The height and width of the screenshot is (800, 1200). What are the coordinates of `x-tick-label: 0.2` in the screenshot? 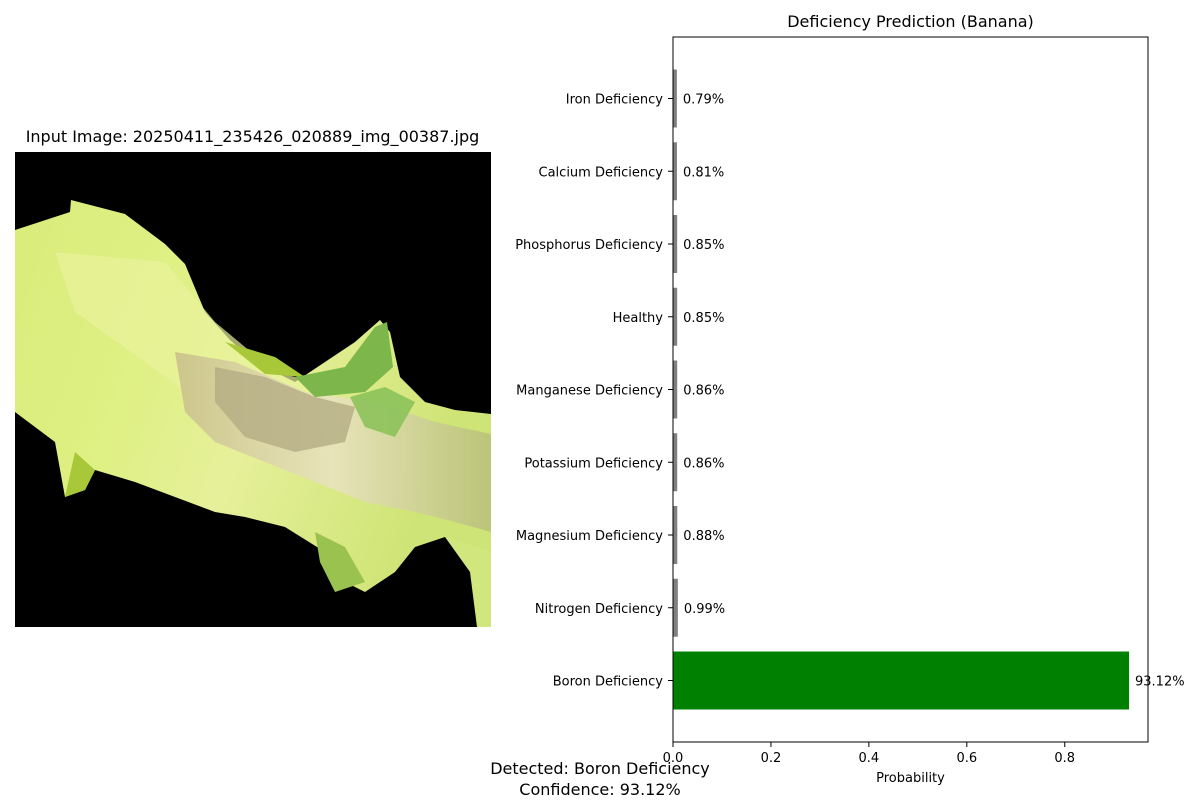 It's located at (771, 758).